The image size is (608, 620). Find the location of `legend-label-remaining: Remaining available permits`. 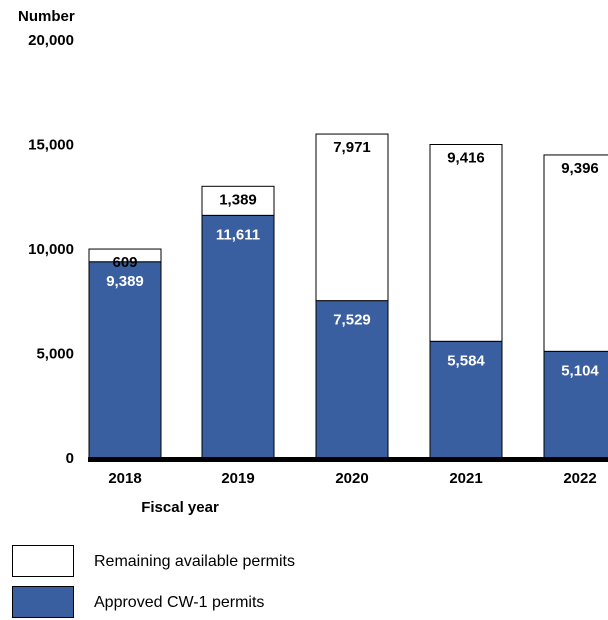

legend-label-remaining: Remaining available permits is located at coordinates (194, 561).